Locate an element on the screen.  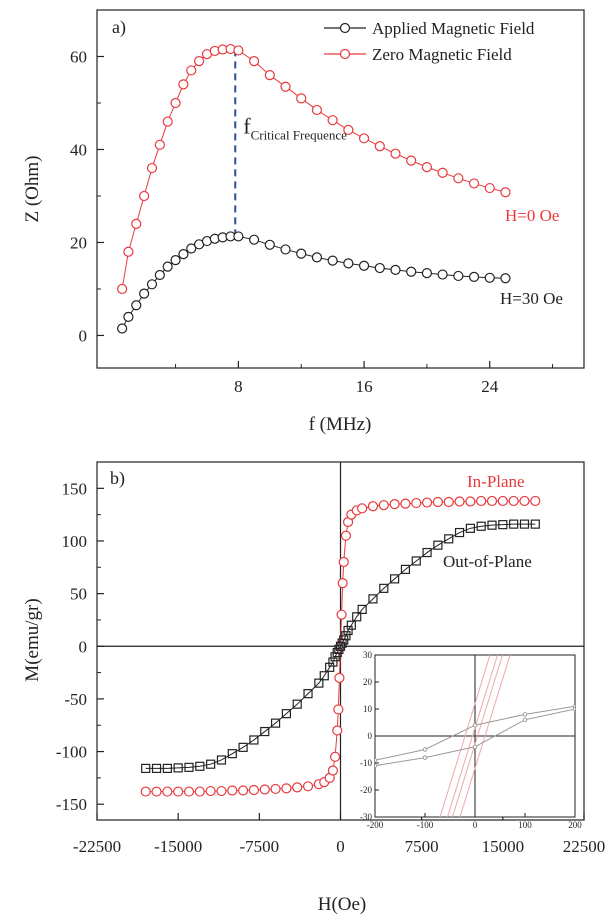
y-tick-label: -150 is located at coordinates (71, 804).